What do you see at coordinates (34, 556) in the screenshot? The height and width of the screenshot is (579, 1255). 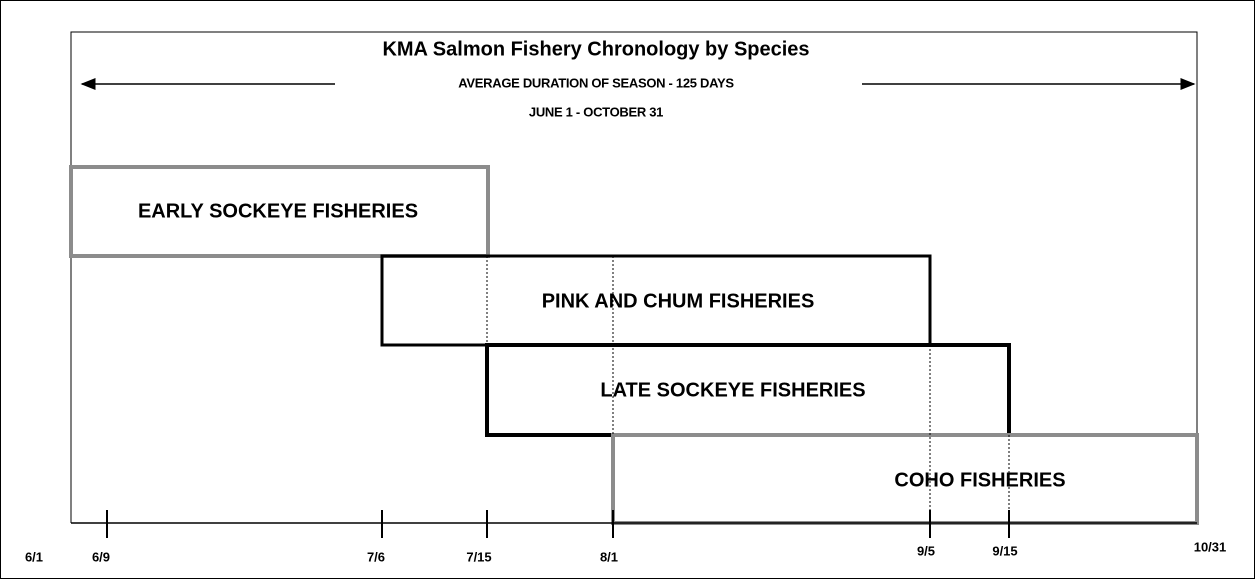 I see `date-label: 6/1` at bounding box center [34, 556].